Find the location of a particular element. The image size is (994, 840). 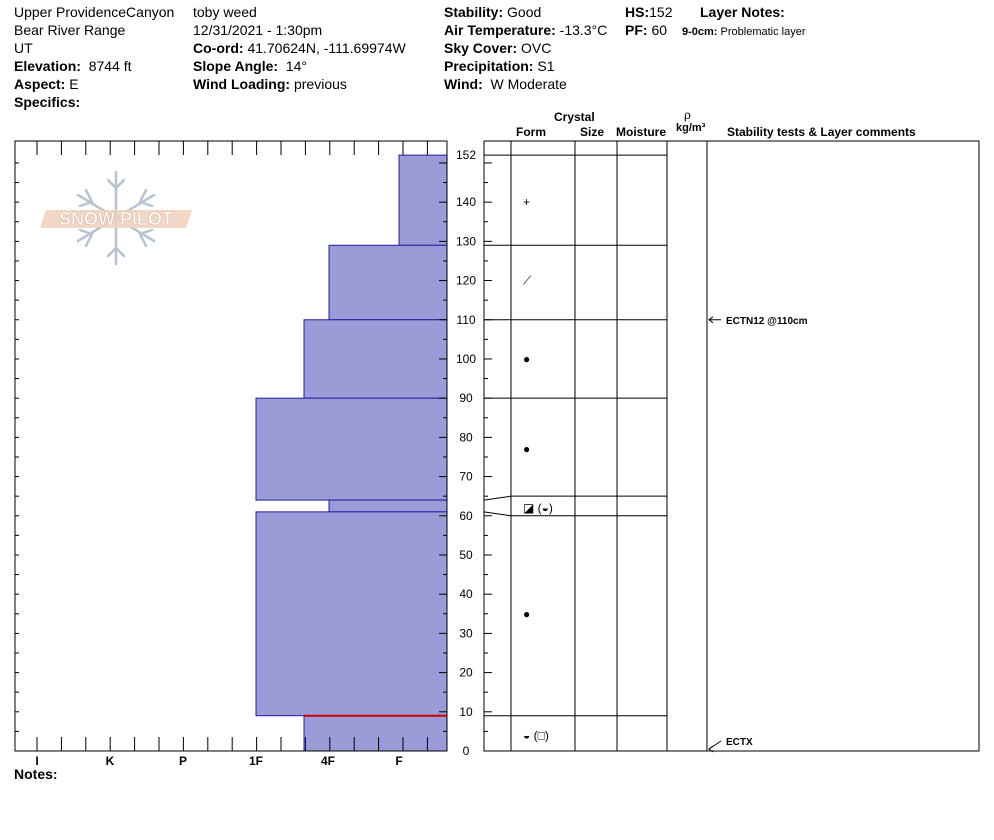

layer-note: 9-0cm: Problematic layer is located at coordinates (744, 32).